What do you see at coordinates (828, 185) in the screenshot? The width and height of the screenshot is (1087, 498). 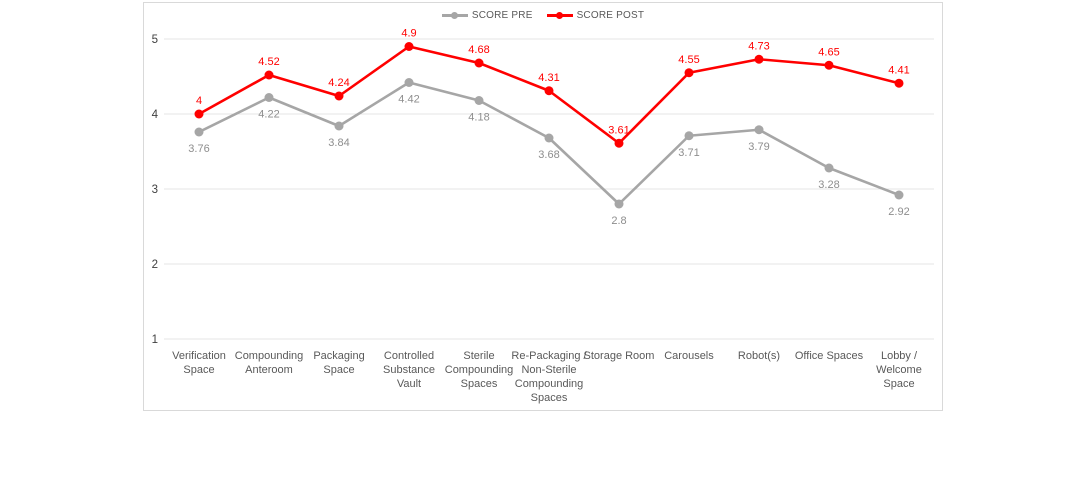 I see `data-label: 3.28` at bounding box center [828, 185].